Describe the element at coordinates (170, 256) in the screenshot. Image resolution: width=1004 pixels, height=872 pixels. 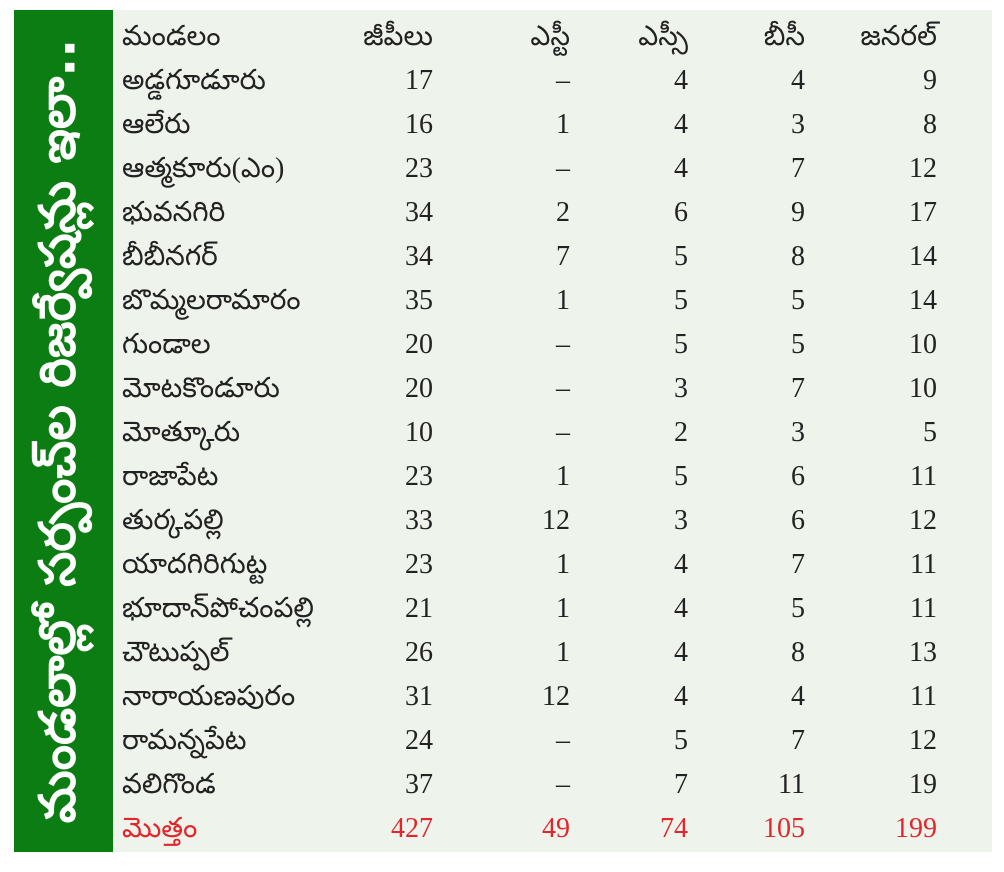
I see `mandal-cell: బీబీనగర్` at that location.